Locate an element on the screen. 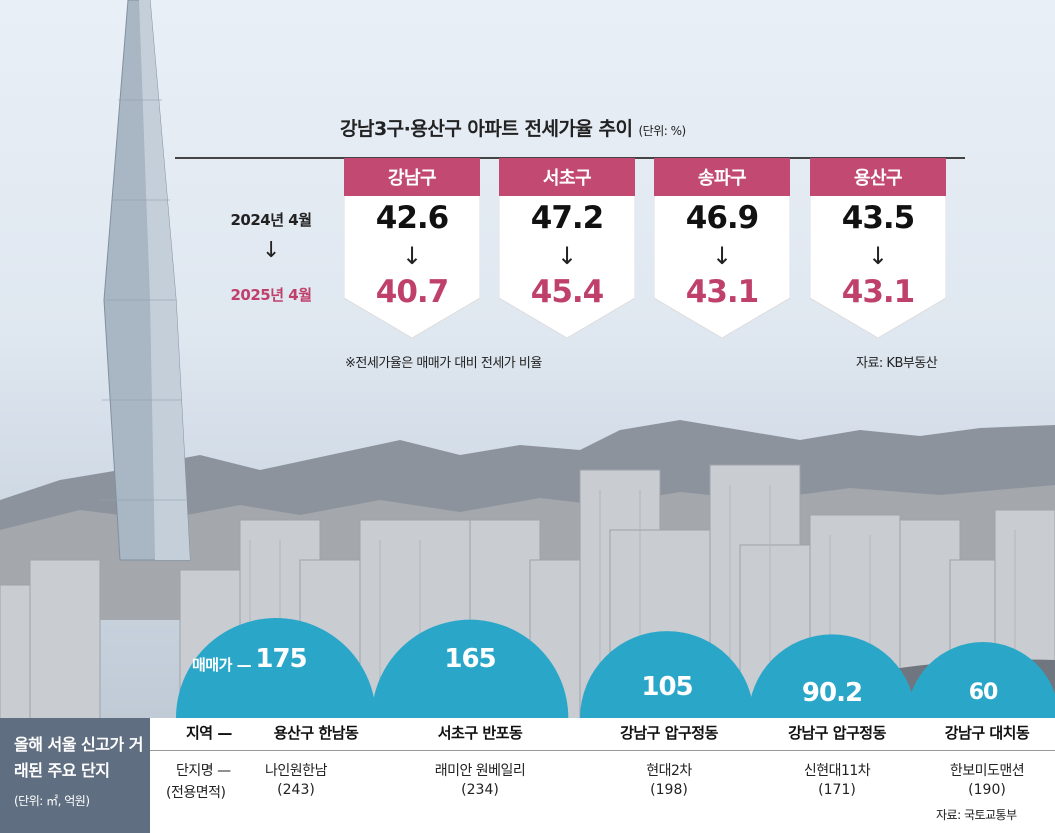 This screenshot has width=1055, height=833. district-card-yongsan: 용산구 43.5 ↓ 43.1 is located at coordinates (878, 248).